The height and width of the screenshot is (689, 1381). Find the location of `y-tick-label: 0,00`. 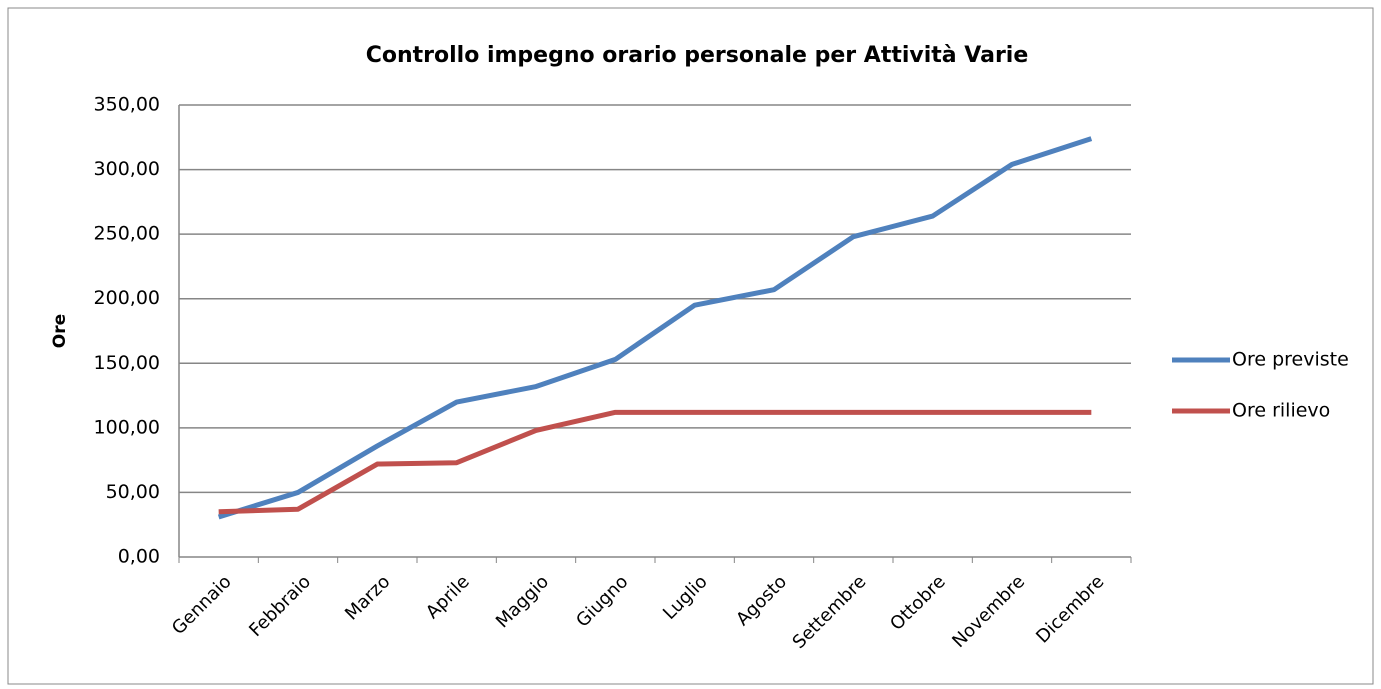

y-tick-label: 0,00 is located at coordinates (139, 557).